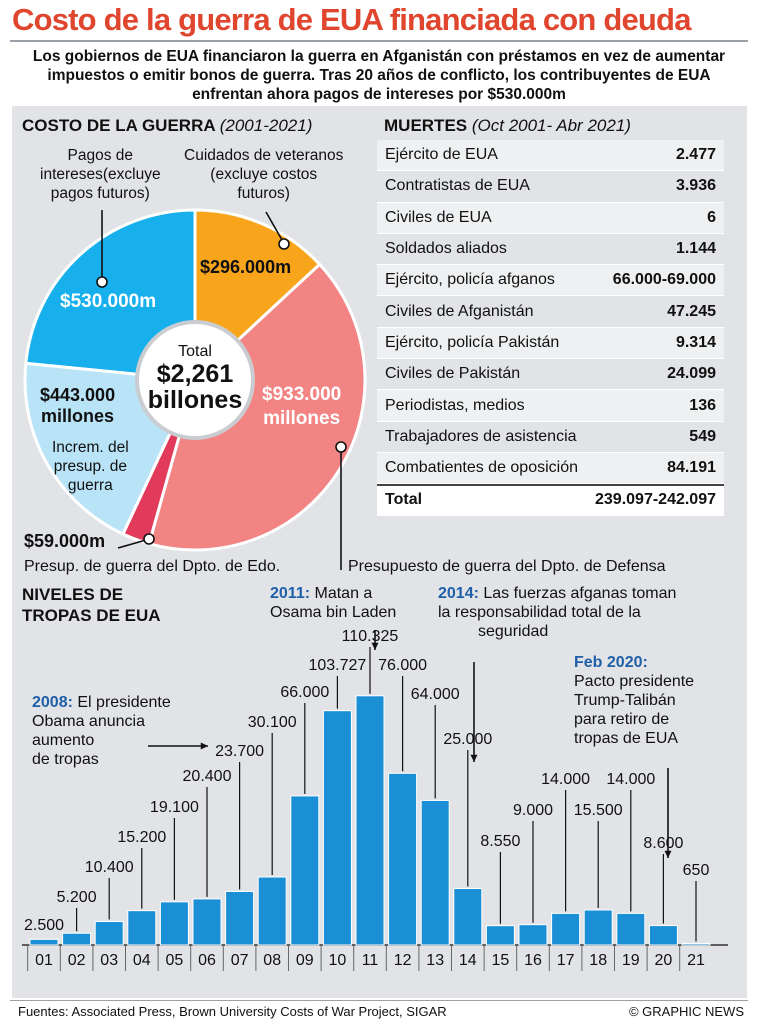 This screenshot has height=1024, width=758. Describe the element at coordinates (459, 311) in the screenshot. I see `deaths-label: Civiles de Afganistán` at that location.